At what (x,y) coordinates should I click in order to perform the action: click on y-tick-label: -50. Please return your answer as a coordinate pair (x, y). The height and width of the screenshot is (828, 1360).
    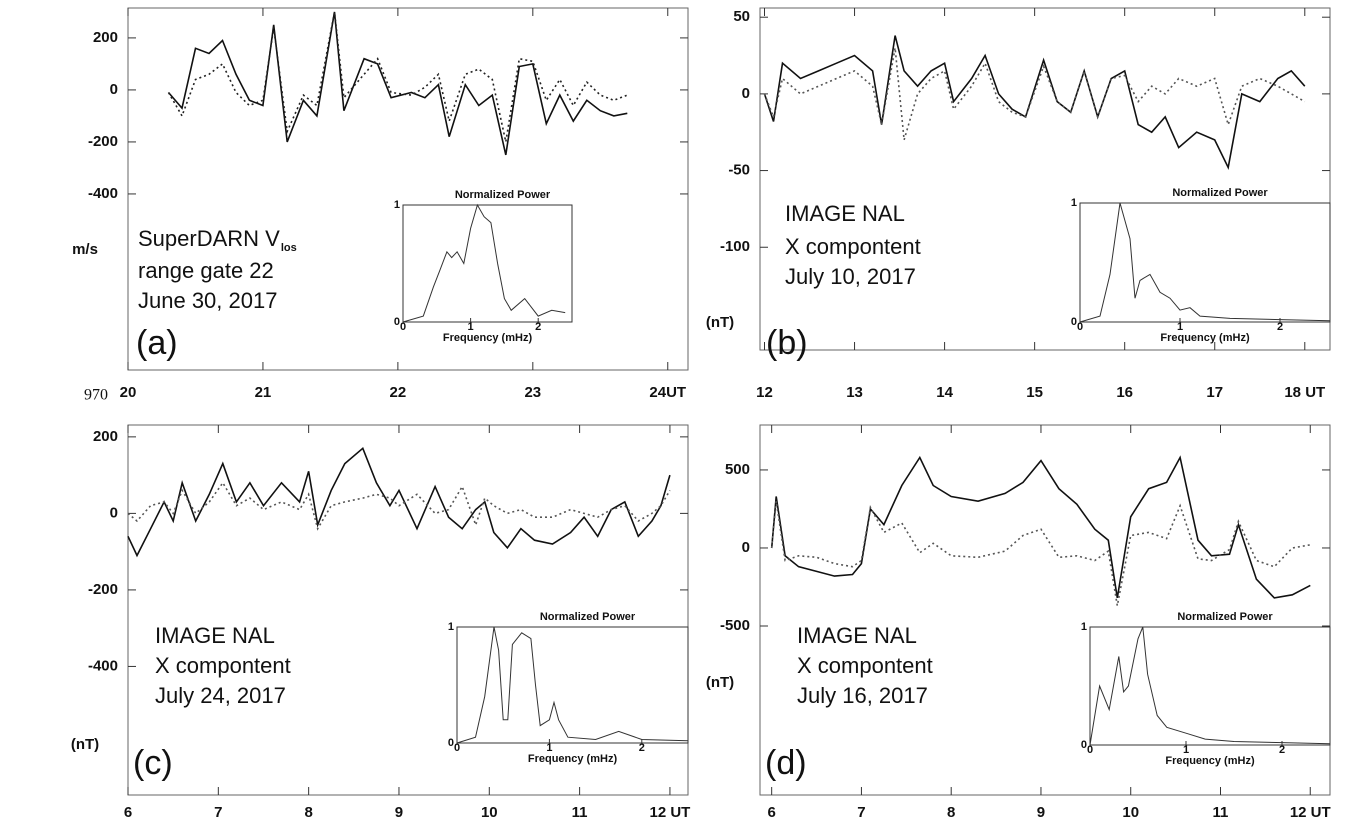
    Looking at the image, I should click on (739, 170).